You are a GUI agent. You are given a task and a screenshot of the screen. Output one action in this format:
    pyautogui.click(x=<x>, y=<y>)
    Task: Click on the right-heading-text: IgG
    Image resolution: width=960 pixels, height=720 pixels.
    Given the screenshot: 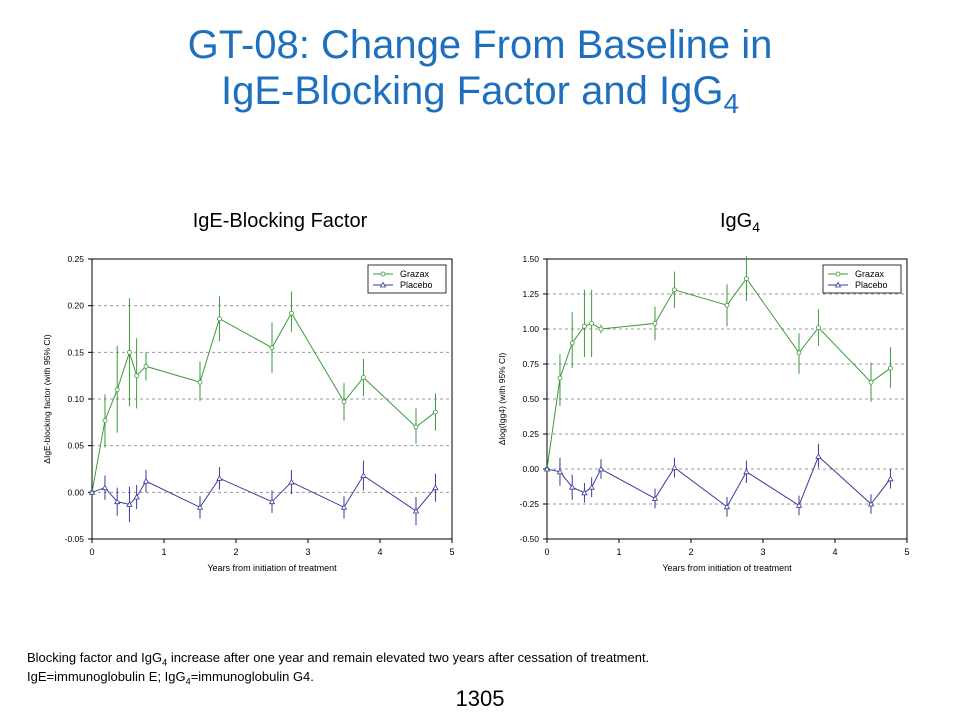 What is the action you would take?
    pyautogui.click(x=736, y=221)
    